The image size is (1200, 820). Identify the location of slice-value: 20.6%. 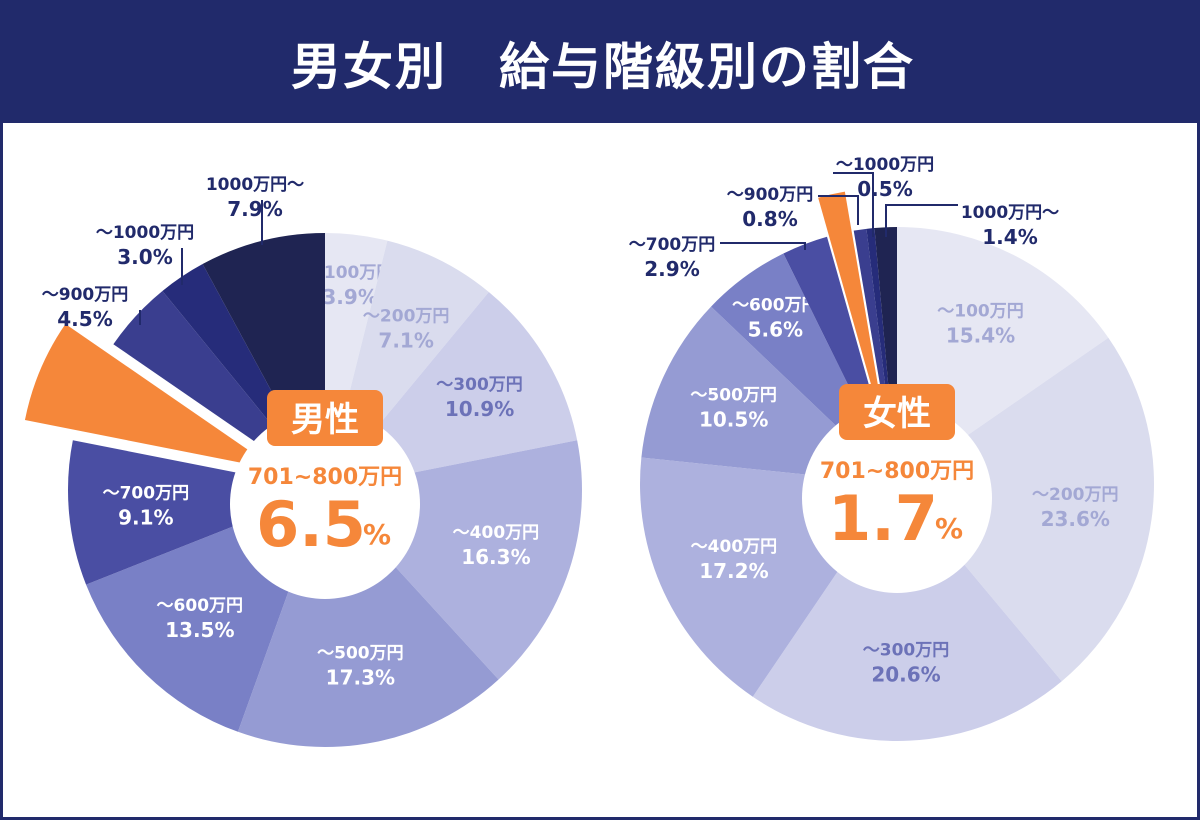
(905, 675).